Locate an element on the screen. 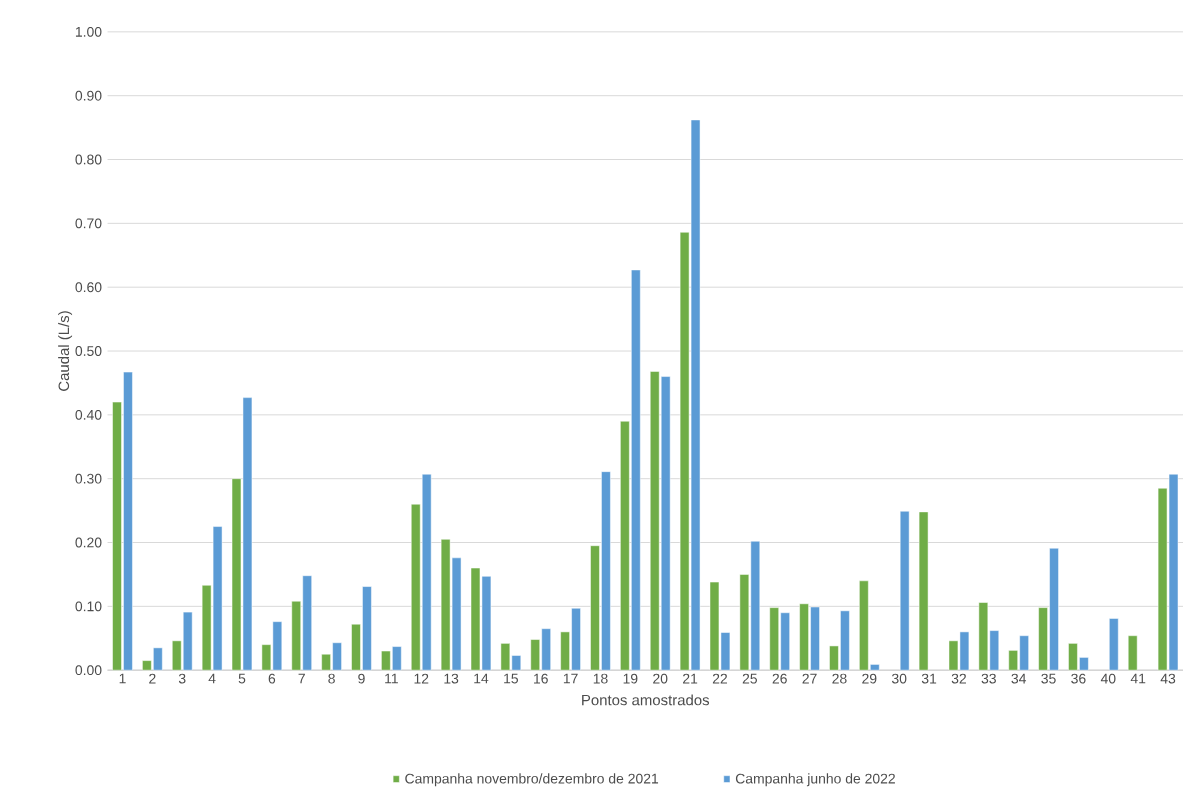 The width and height of the screenshot is (1188, 798). x-tick-label: 16 is located at coordinates (541, 678).